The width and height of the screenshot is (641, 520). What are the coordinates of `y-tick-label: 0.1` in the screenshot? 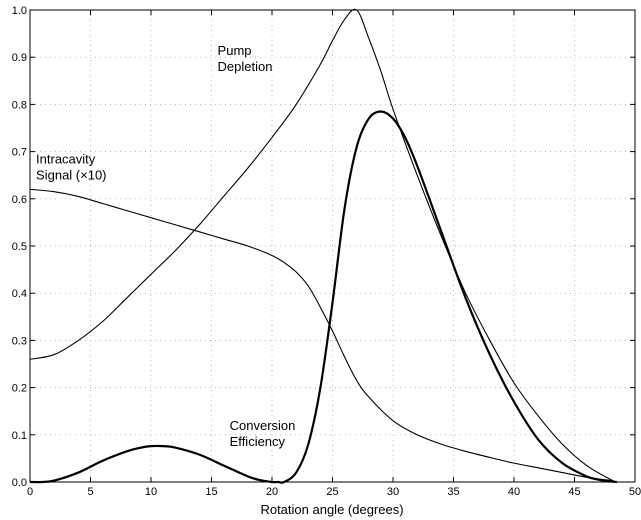 It's located at (19, 436).